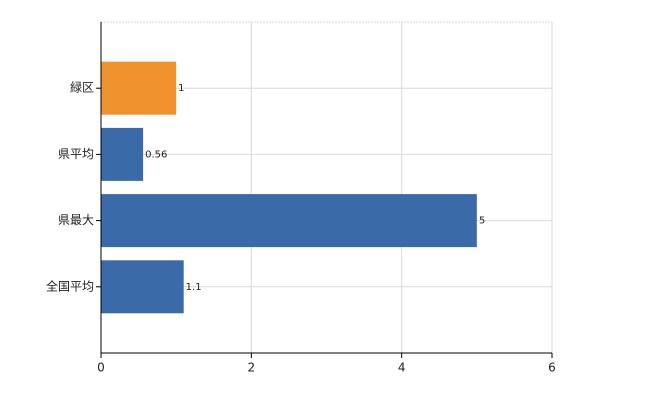 Image resolution: width=650 pixels, height=400 pixels. What do you see at coordinates (181, 88) in the screenshot?
I see `value-label: 1` at bounding box center [181, 88].